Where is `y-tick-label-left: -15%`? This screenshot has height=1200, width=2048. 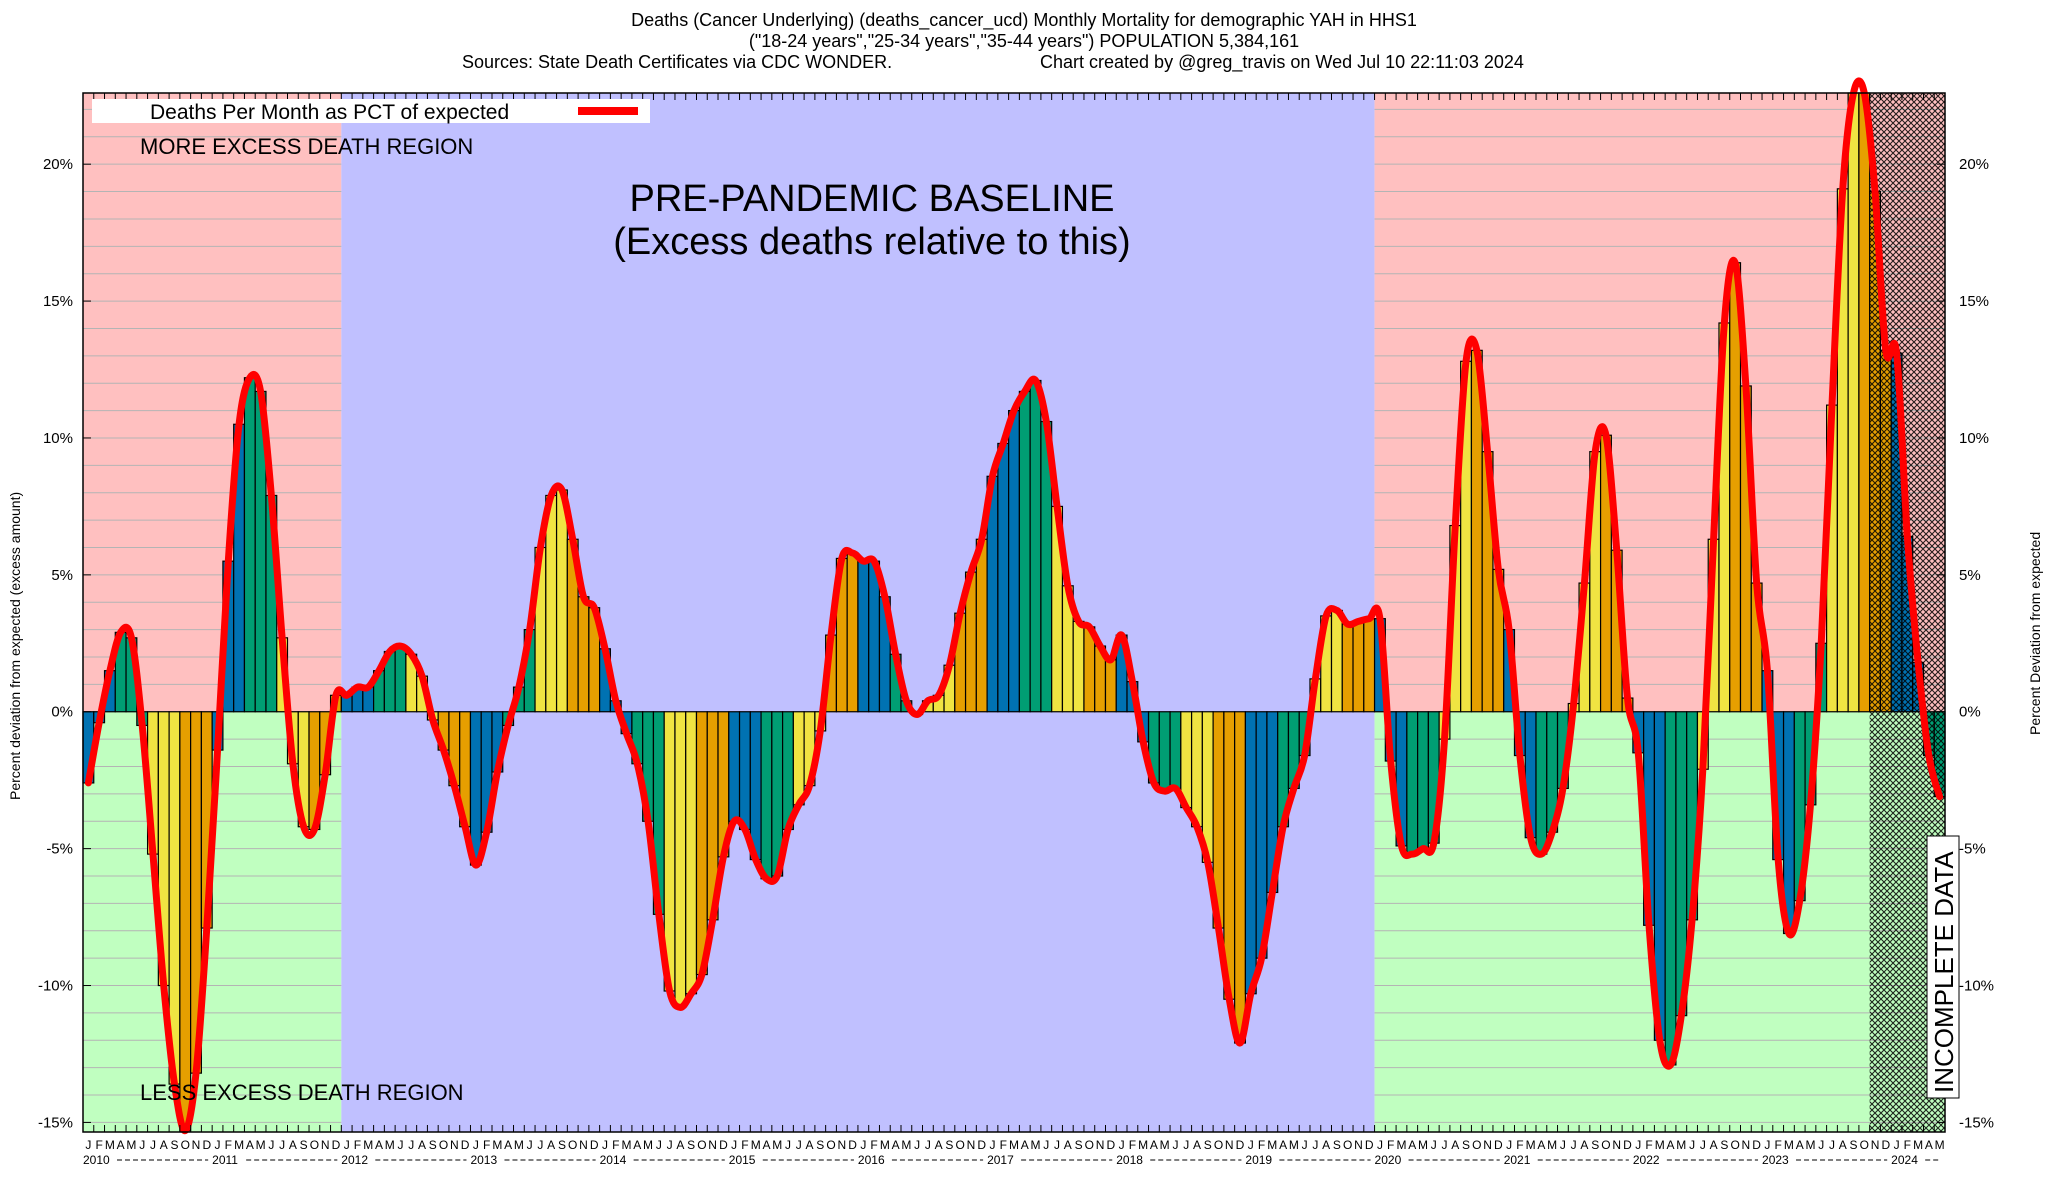 y-tick-label-left: -15% is located at coordinates (55, 1122).